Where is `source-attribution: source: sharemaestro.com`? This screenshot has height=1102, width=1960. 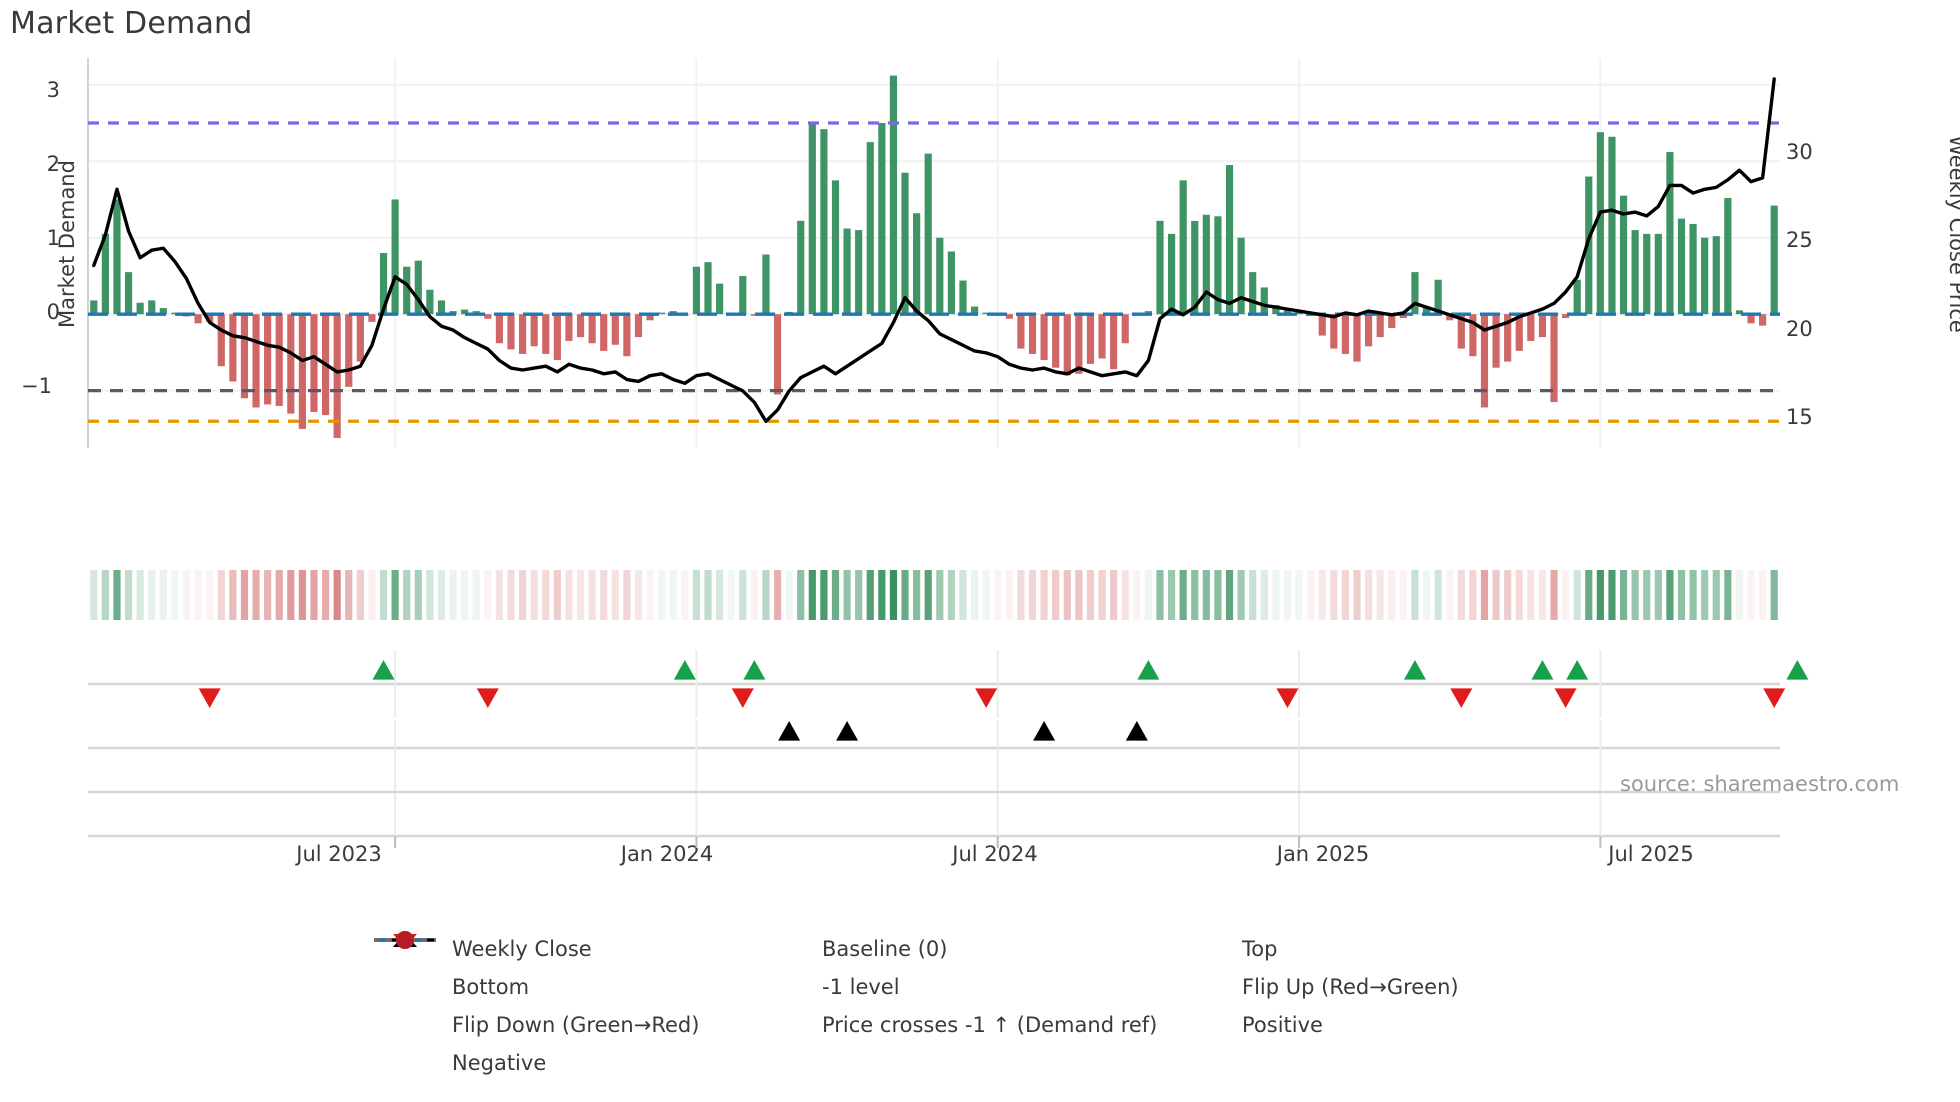
source-attribution: source: sharemaestro.com is located at coordinates (1760, 784).